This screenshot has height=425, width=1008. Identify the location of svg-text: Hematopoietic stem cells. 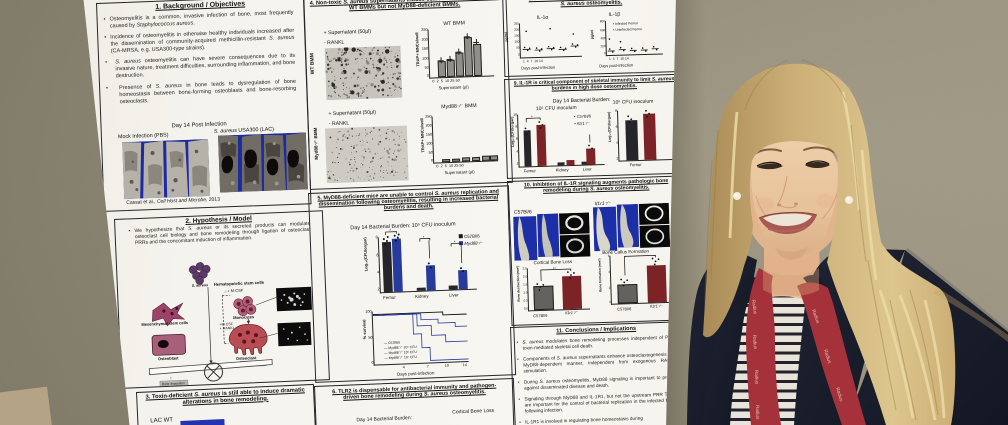
(239, 283).